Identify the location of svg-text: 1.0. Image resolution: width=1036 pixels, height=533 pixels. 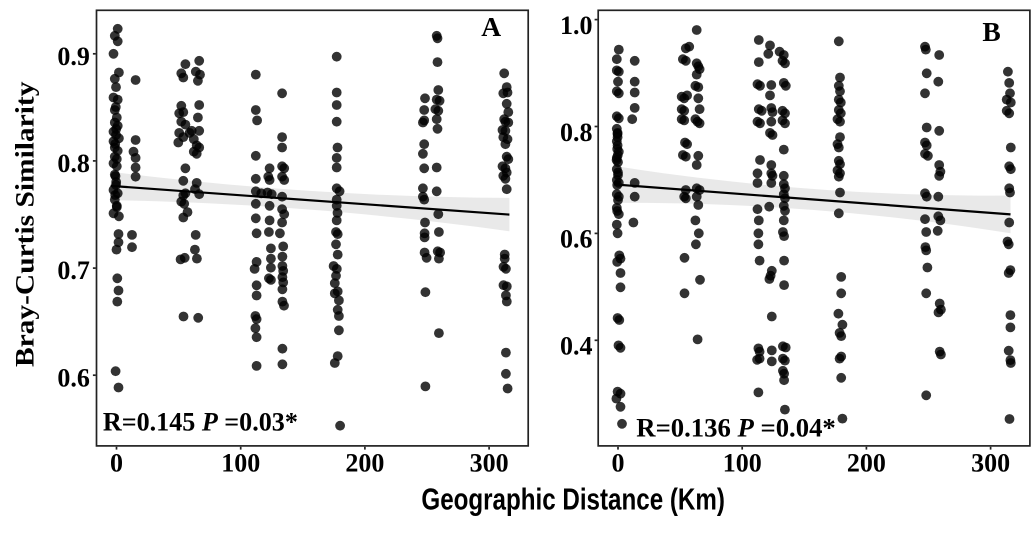
(576, 25).